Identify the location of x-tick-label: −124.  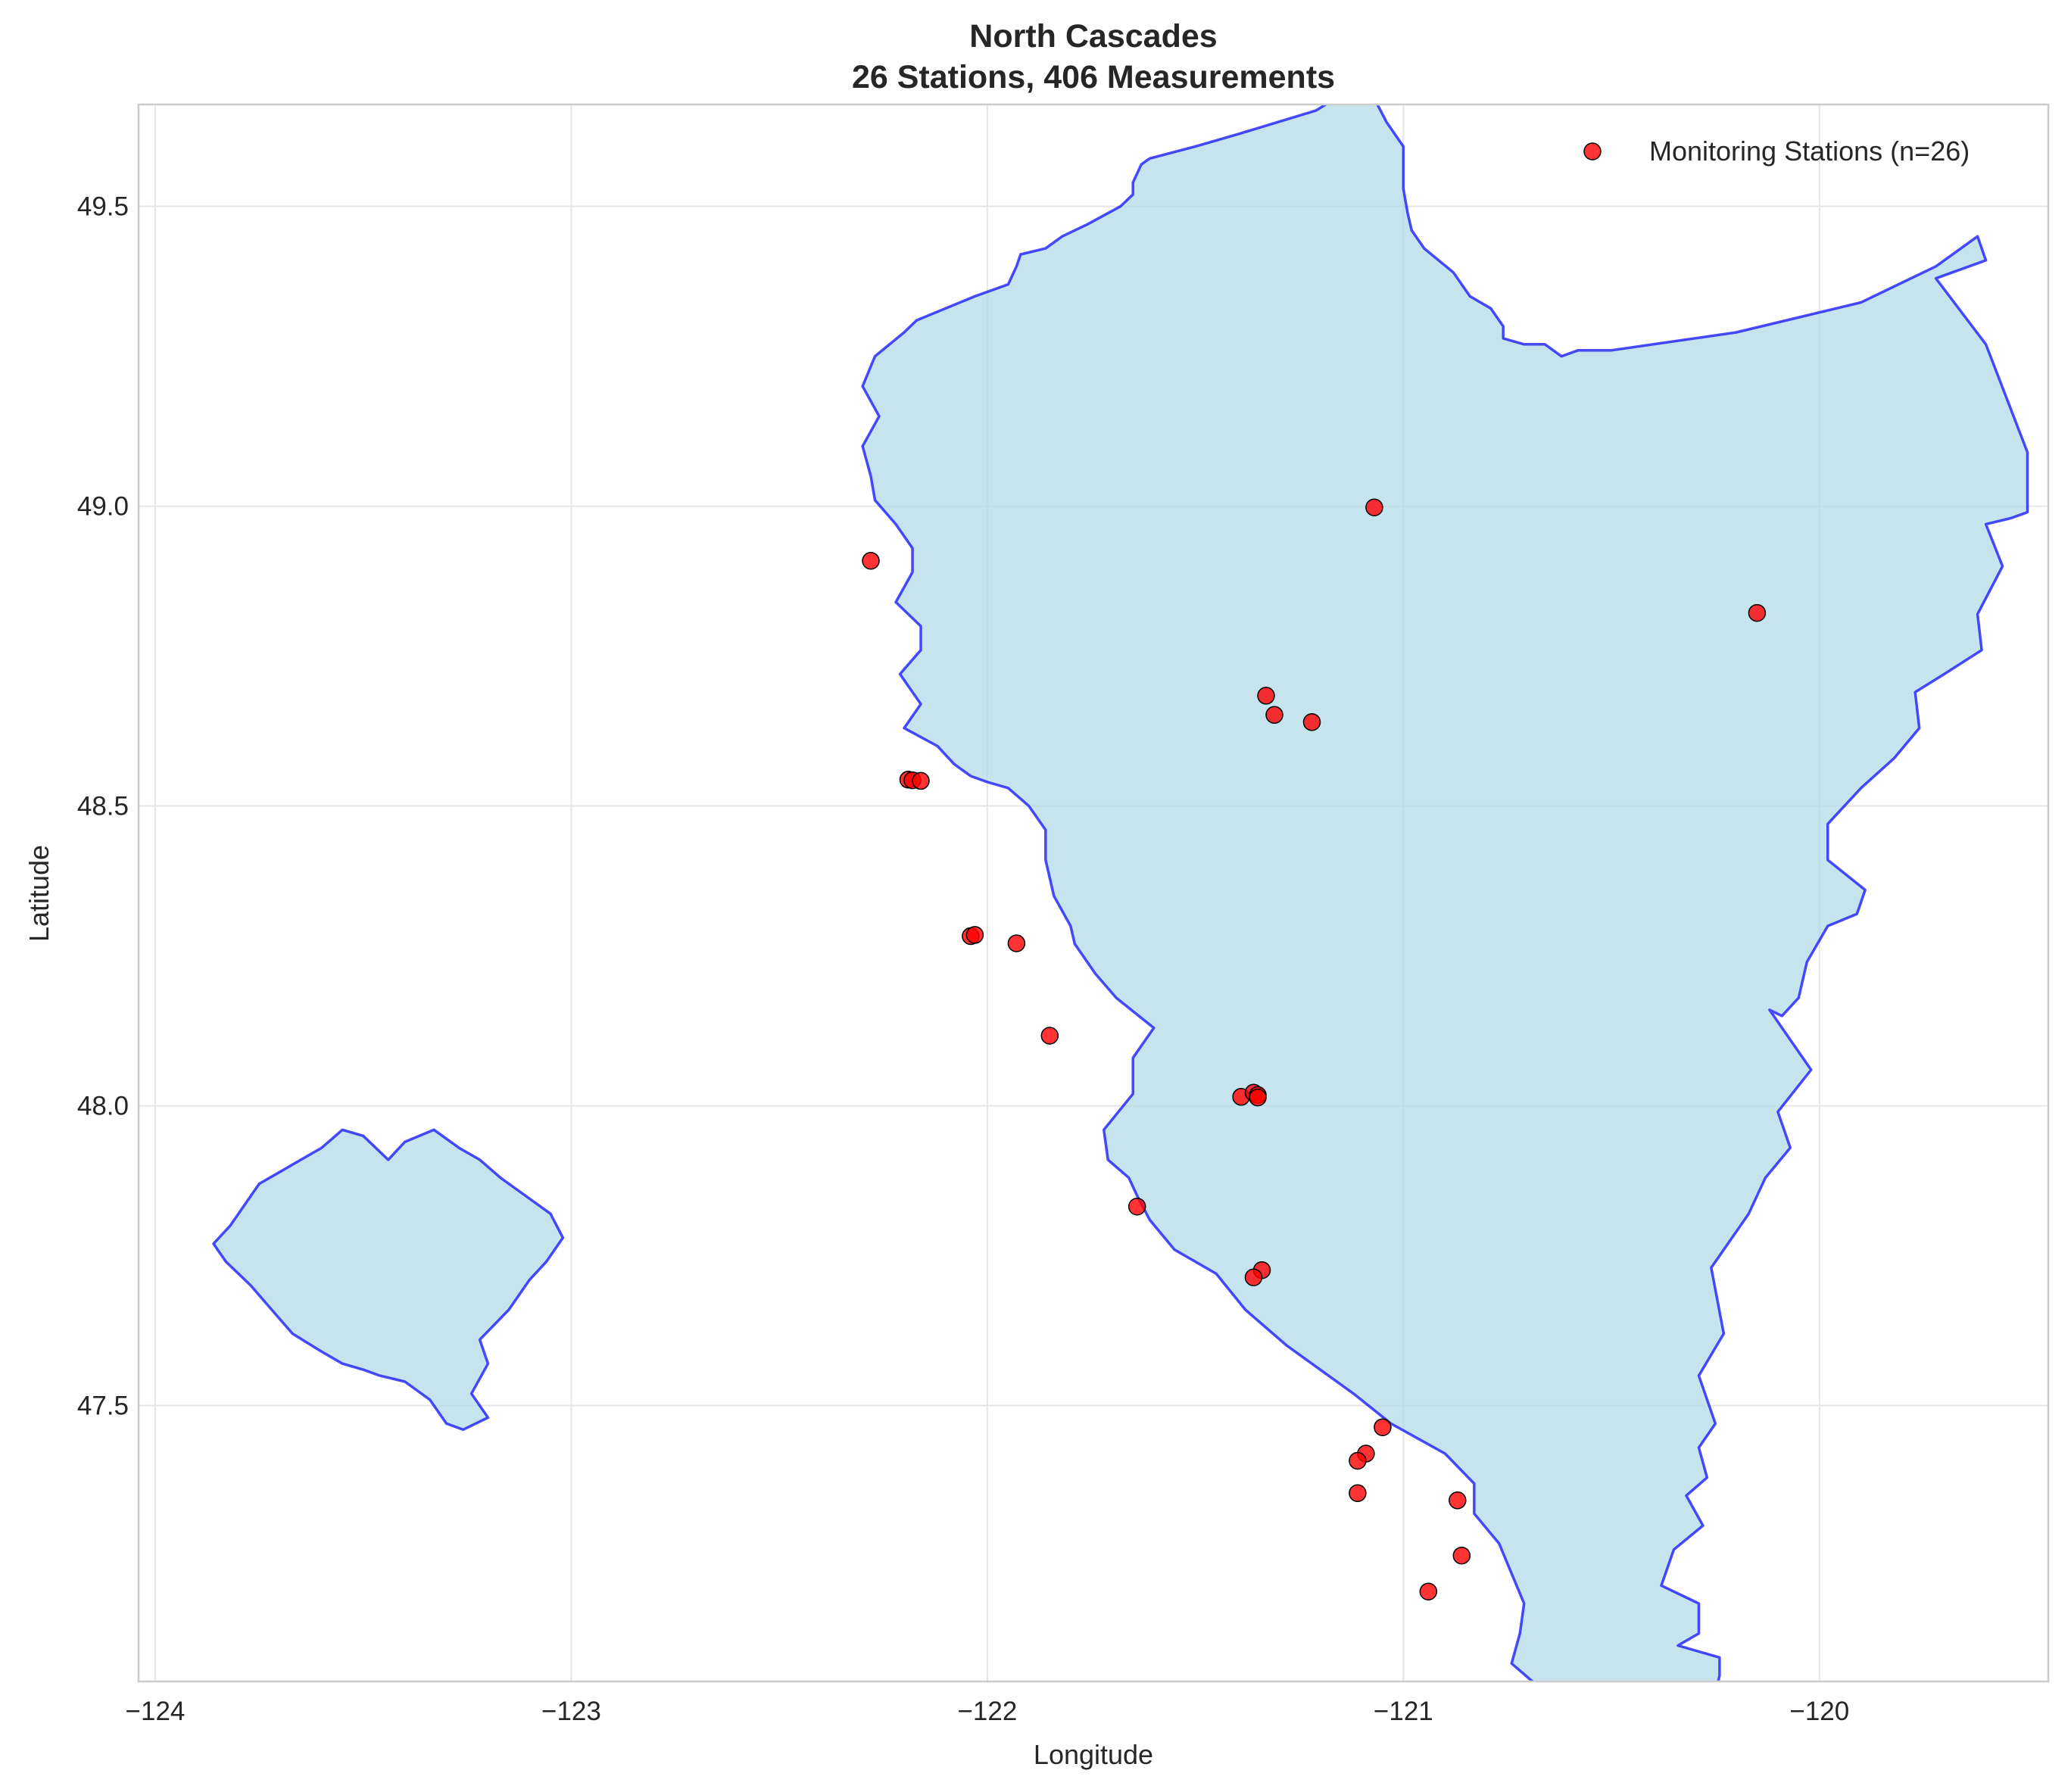
(156, 1711).